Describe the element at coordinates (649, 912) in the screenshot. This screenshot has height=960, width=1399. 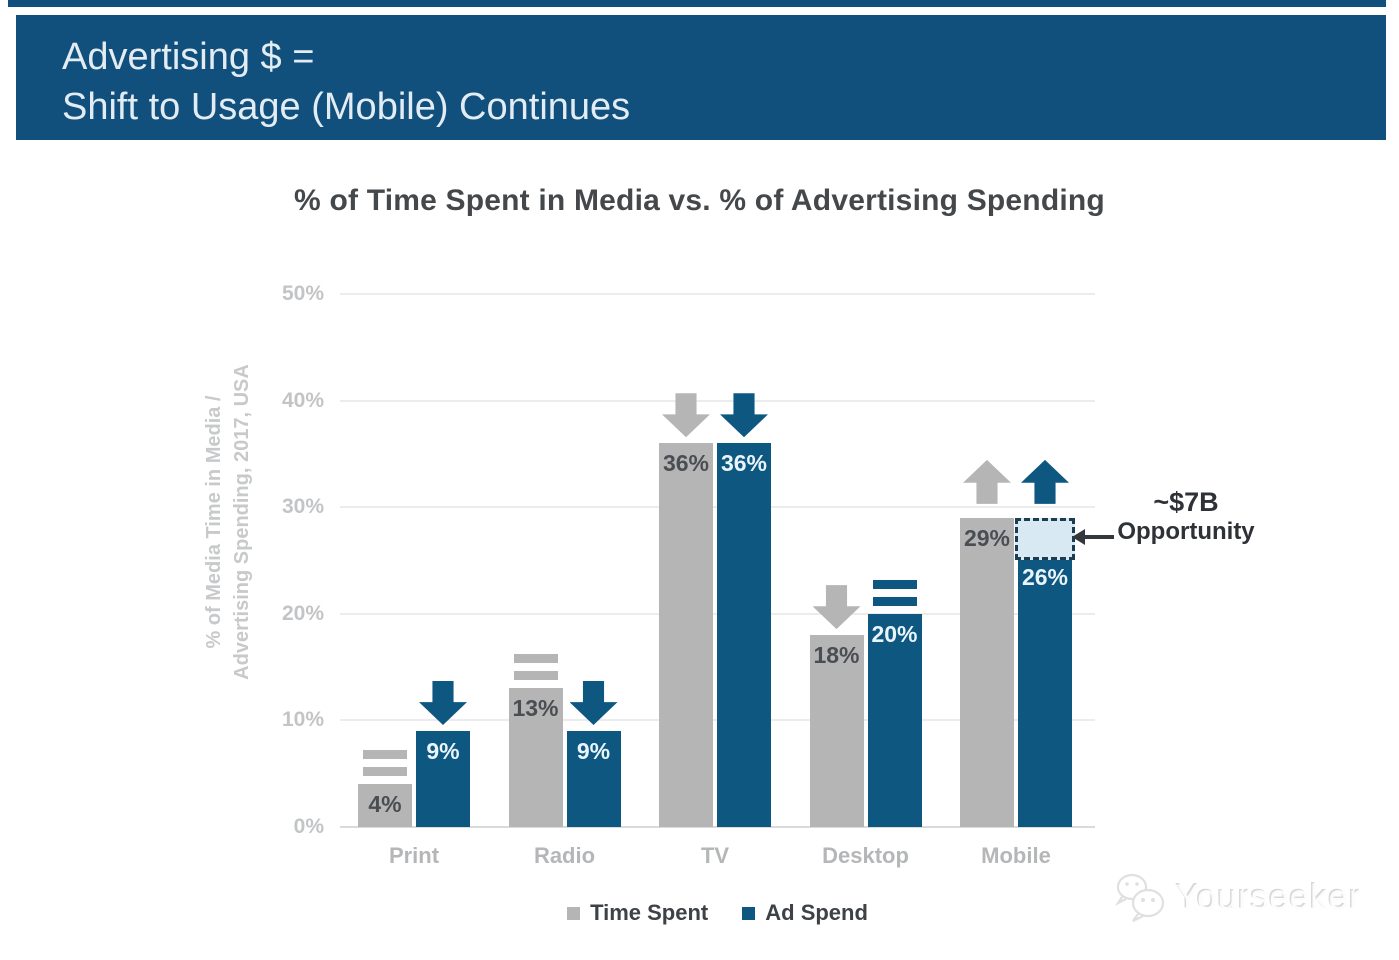
I see `legend-label-time-spent: Time Spent` at that location.